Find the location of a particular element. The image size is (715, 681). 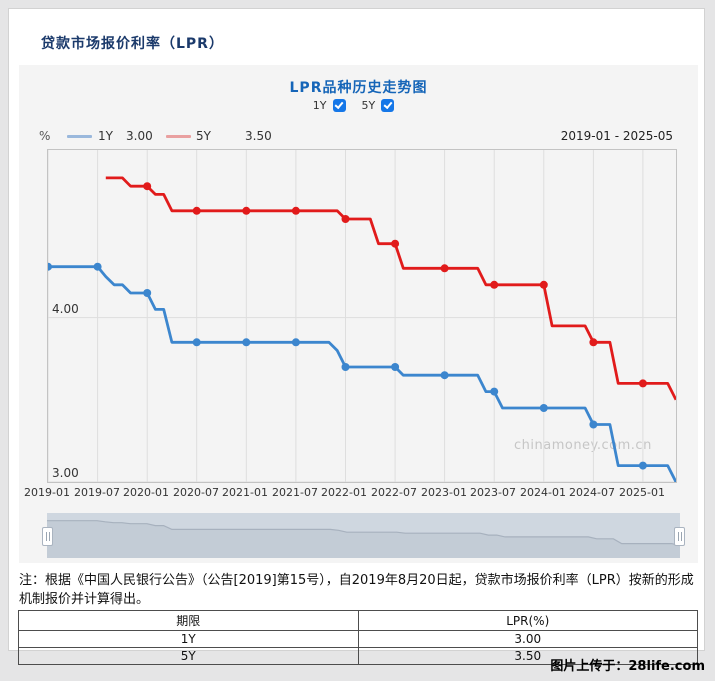

page-title: 贷款市场报价利率（LPR） is located at coordinates (132, 44).